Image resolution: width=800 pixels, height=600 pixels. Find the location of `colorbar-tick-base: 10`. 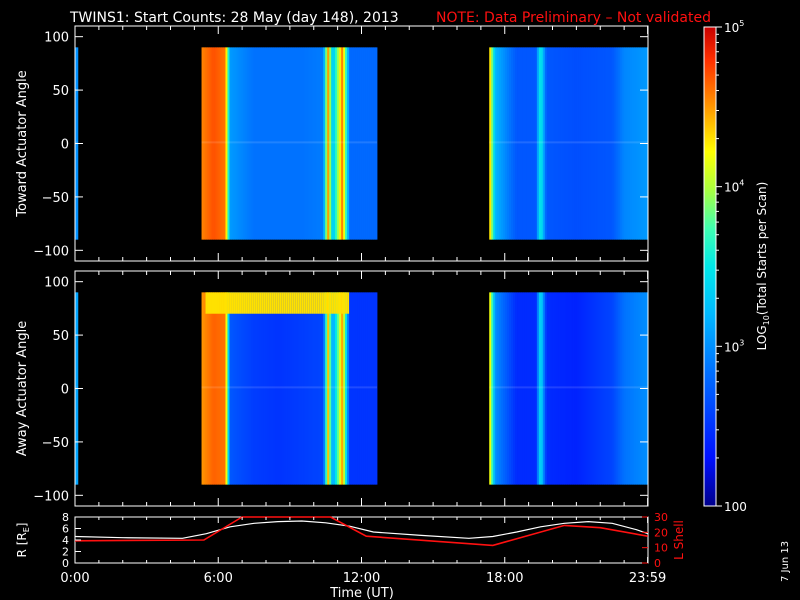

colorbar-tick-base: 10 is located at coordinates (731, 28).